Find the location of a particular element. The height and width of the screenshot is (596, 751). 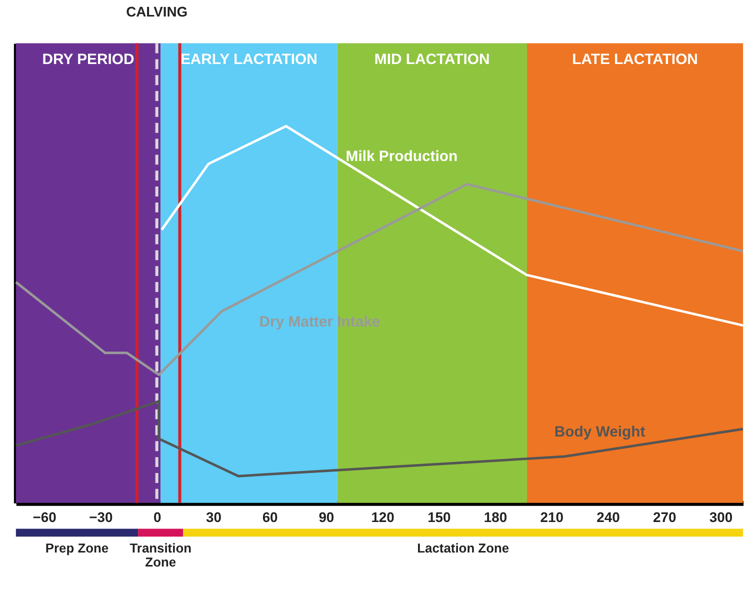

x-tick-label: 300 is located at coordinates (721, 517).